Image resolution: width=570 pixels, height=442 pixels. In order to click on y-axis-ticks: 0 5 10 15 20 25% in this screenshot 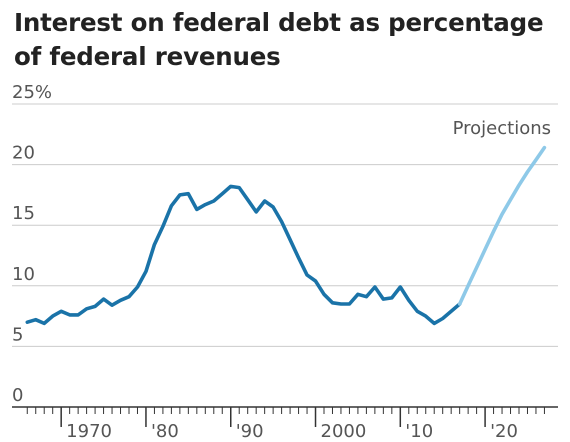, I will do `click(32, 244)`.